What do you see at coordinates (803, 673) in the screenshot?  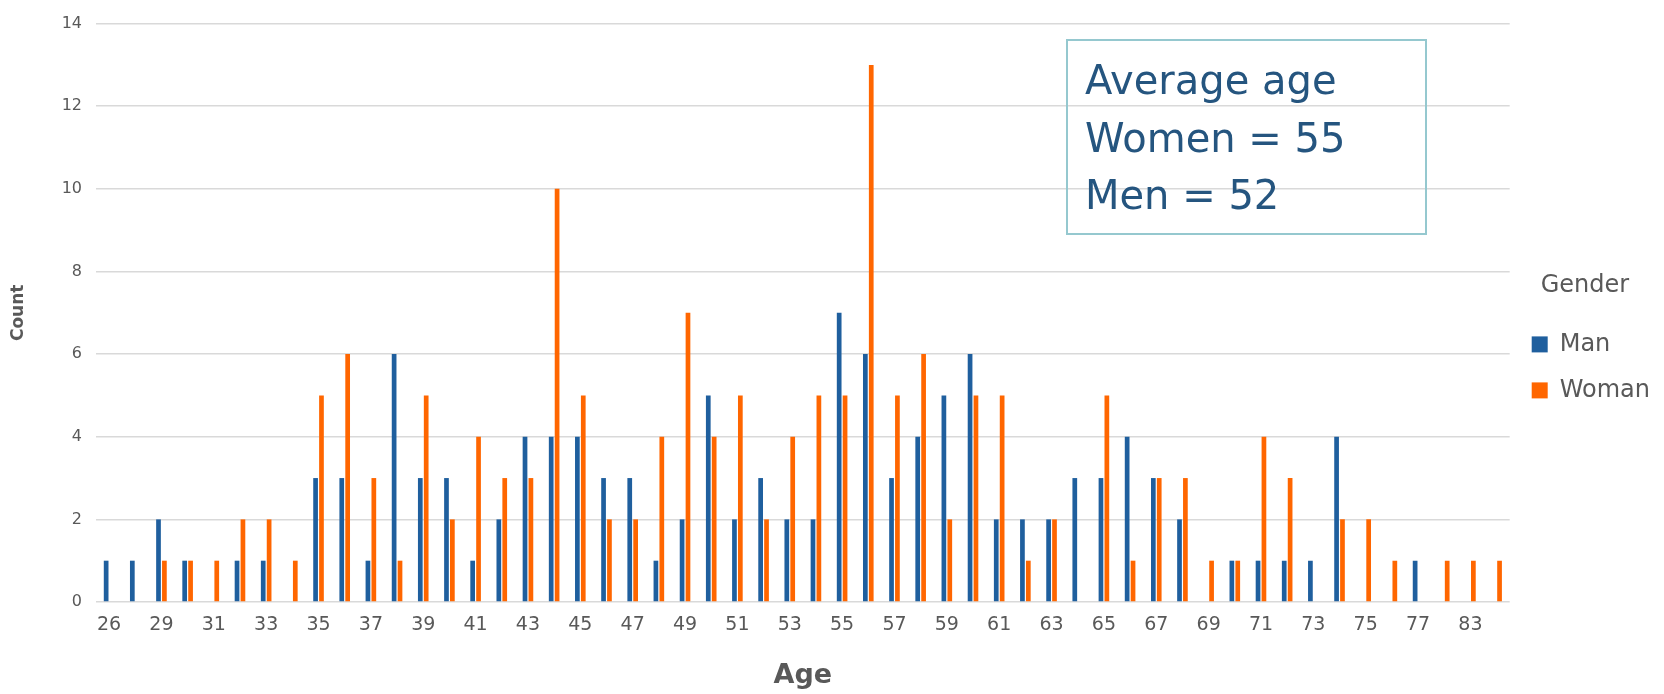 I see `x-axis-title: Age` at bounding box center [803, 673].